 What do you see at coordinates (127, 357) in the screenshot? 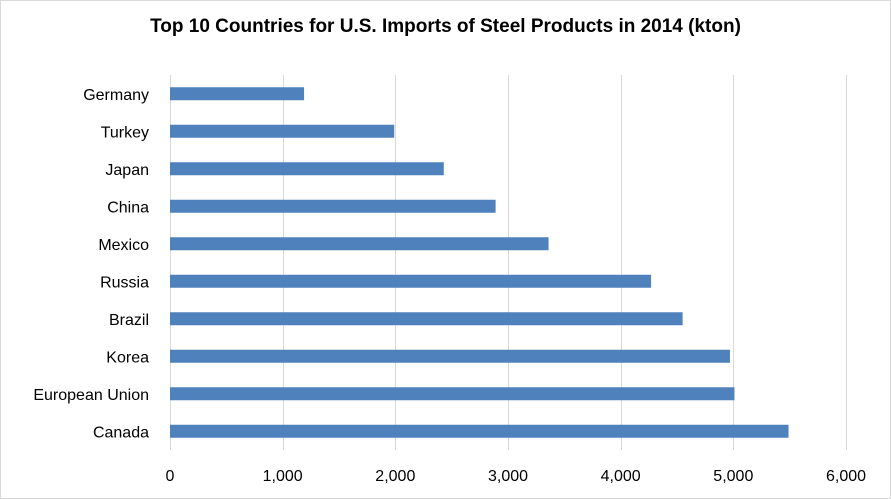
I see `category-label: Korea` at bounding box center [127, 357].